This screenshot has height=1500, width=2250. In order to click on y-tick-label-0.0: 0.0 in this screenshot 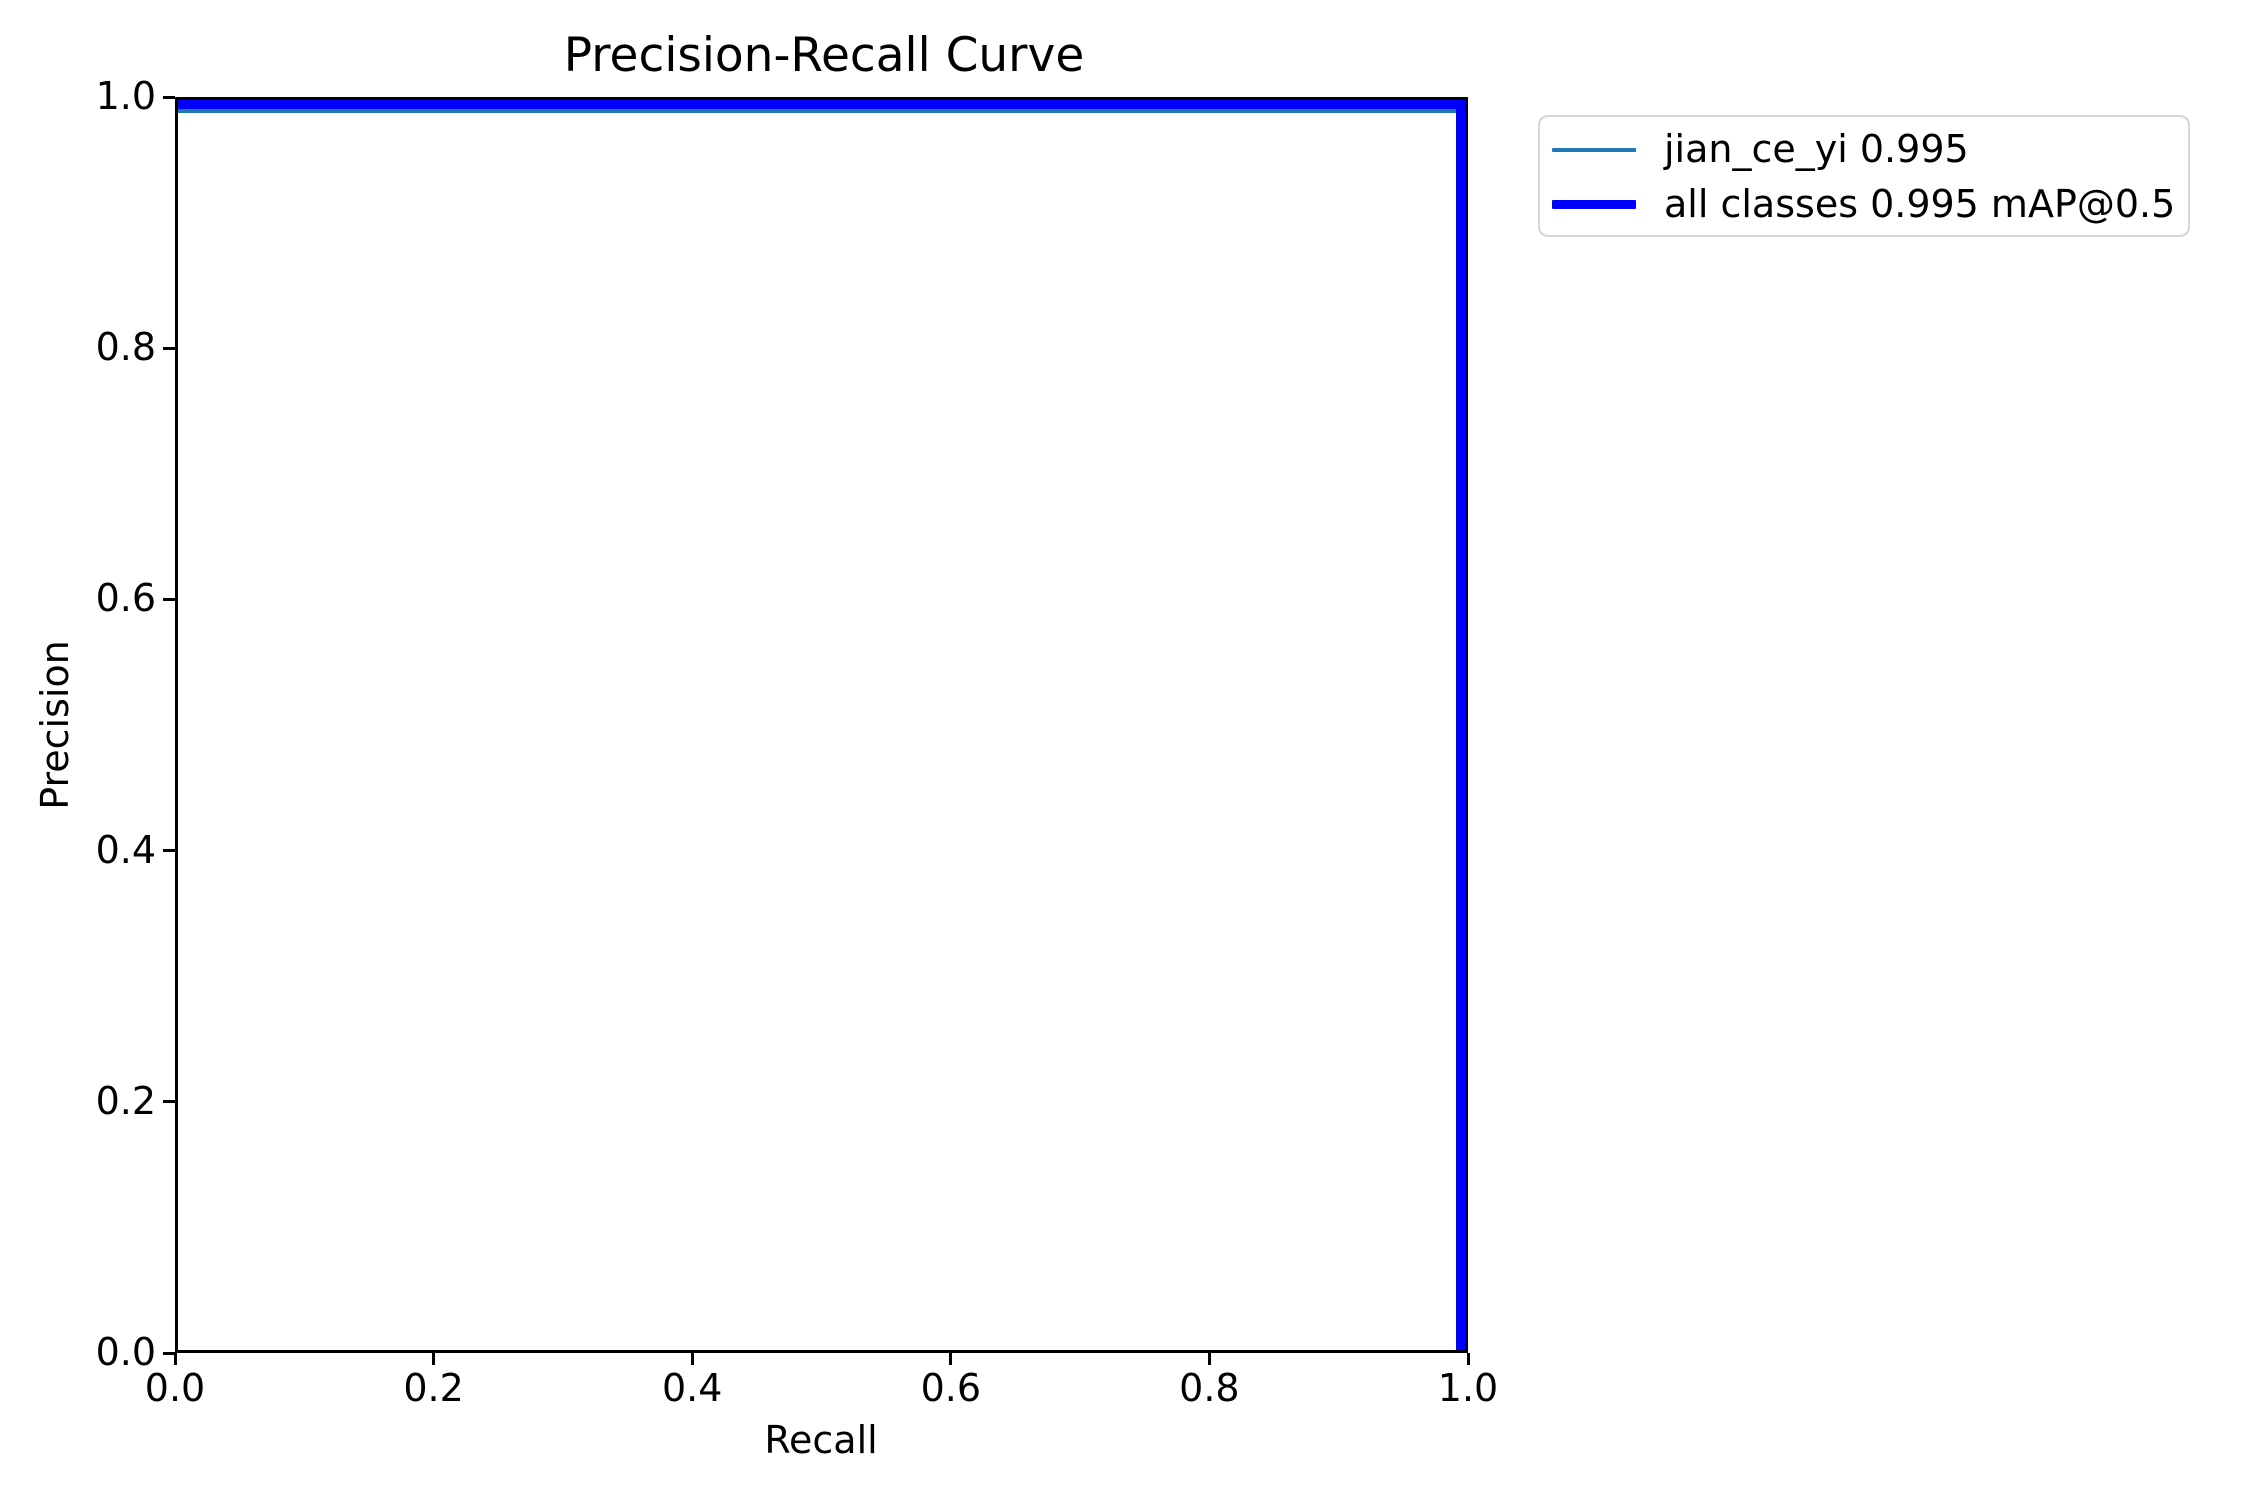, I will do `click(125, 1352)`.